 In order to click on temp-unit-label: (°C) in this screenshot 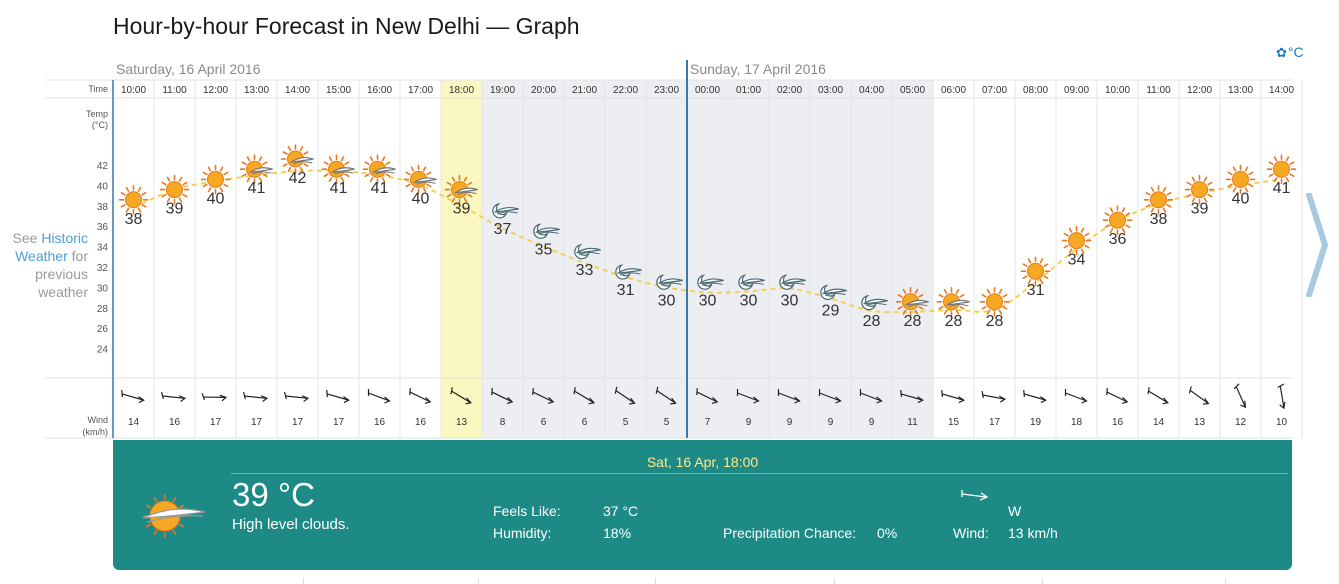, I will do `click(100, 125)`.